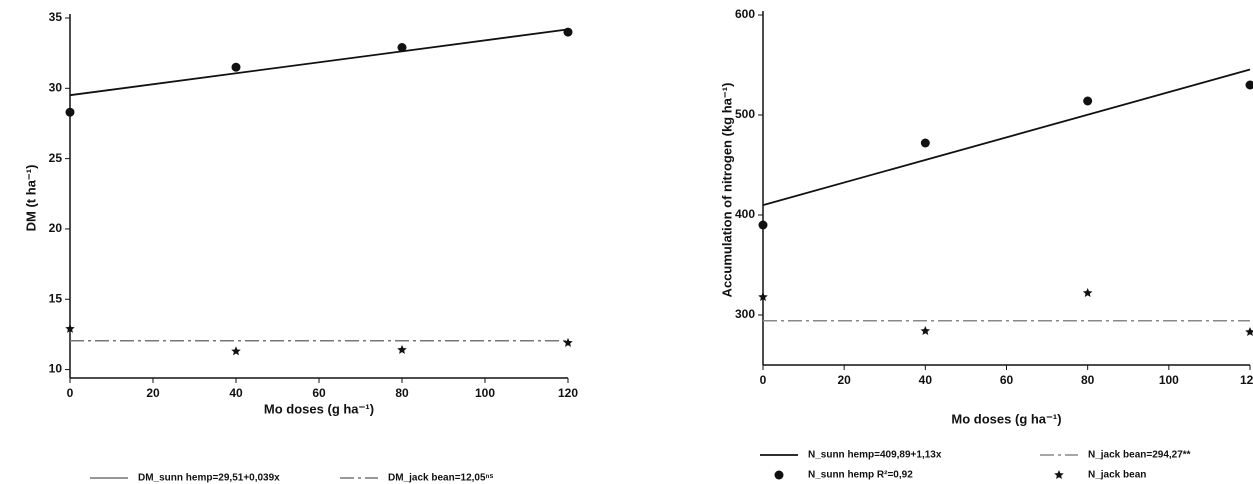  What do you see at coordinates (745, 214) in the screenshot?
I see `y-tick-label: 400` at bounding box center [745, 214].